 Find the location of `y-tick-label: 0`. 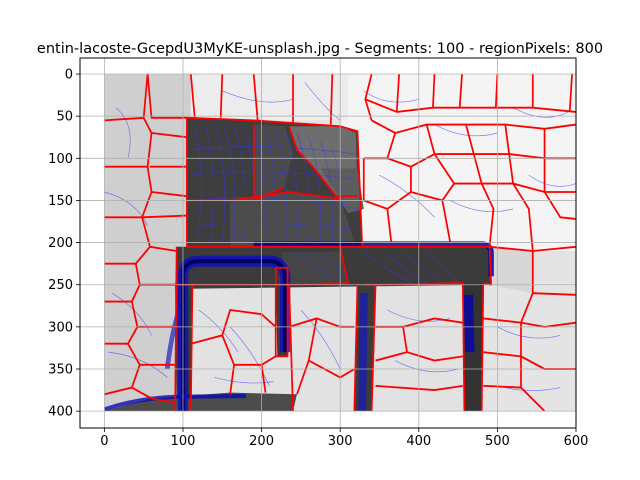

y-tick-label: 0 is located at coordinates (69, 75).